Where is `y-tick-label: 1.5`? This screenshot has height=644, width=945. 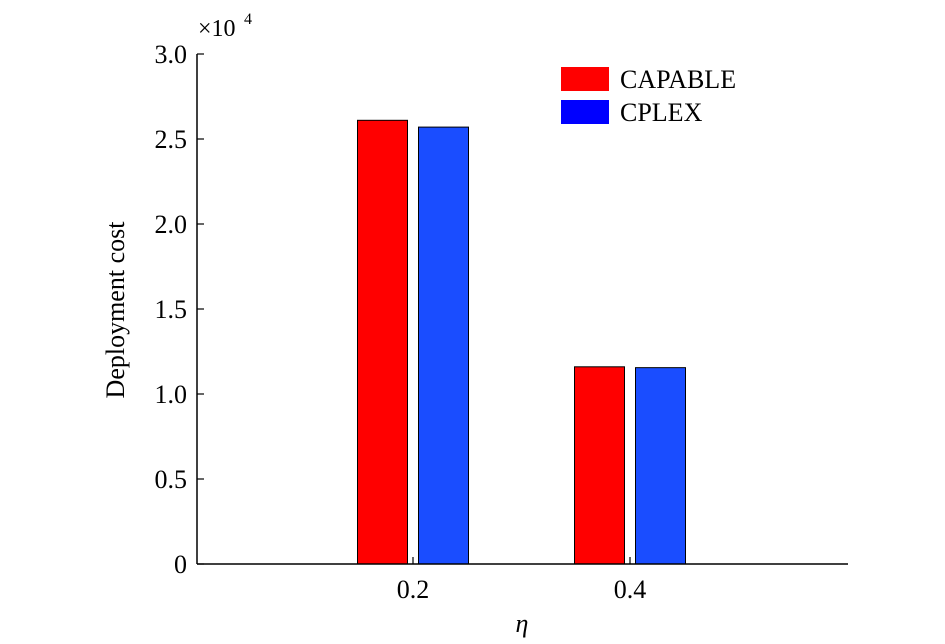
y-tick-label: 1.5 is located at coordinates (171, 309).